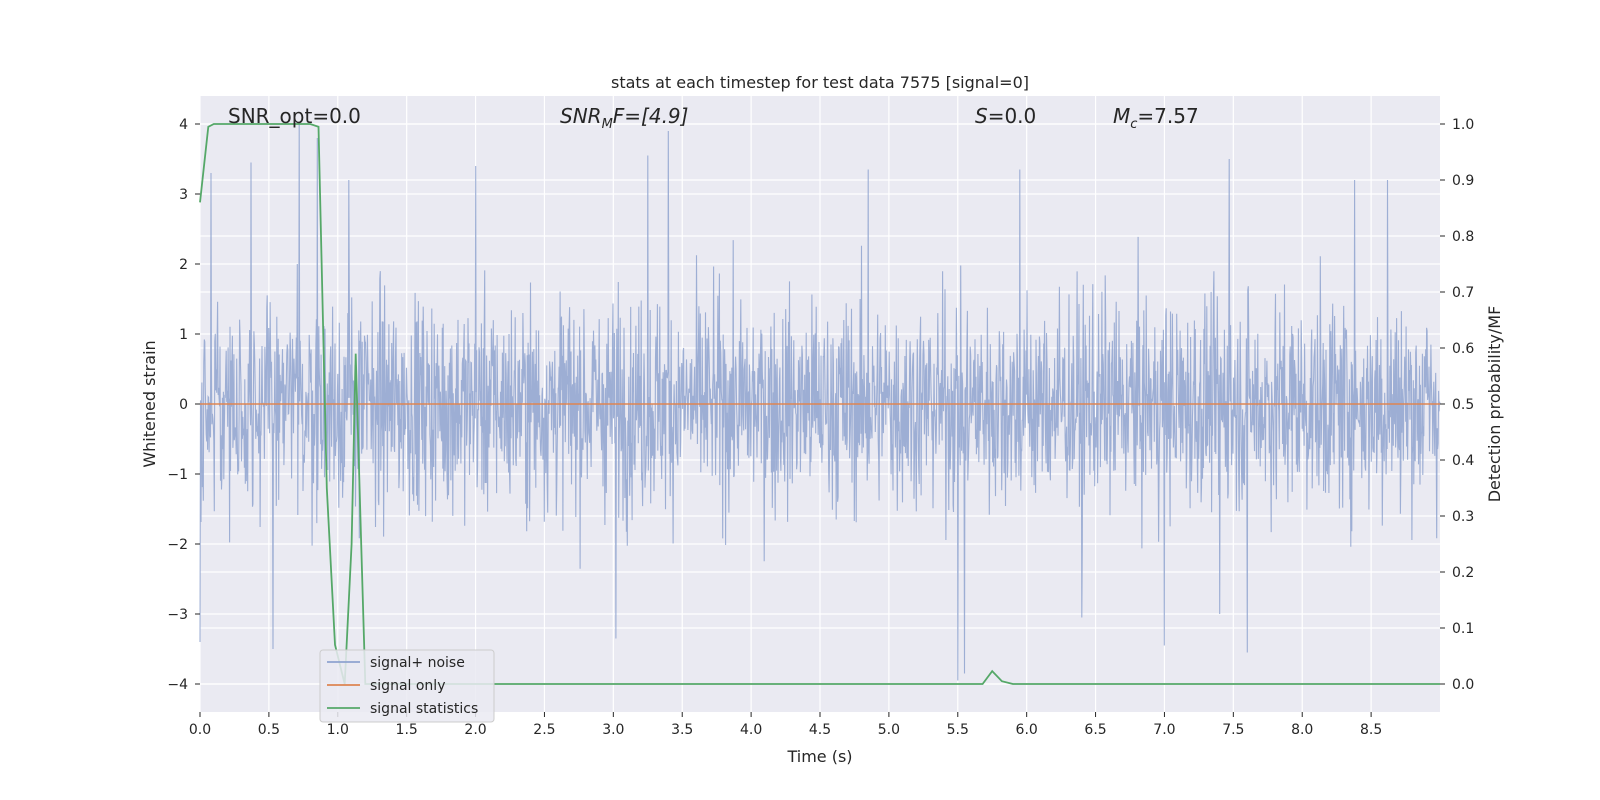 The width and height of the screenshot is (1600, 800). Describe the element at coordinates (183, 195) in the screenshot. I see `y-tick-label: 3` at that location.